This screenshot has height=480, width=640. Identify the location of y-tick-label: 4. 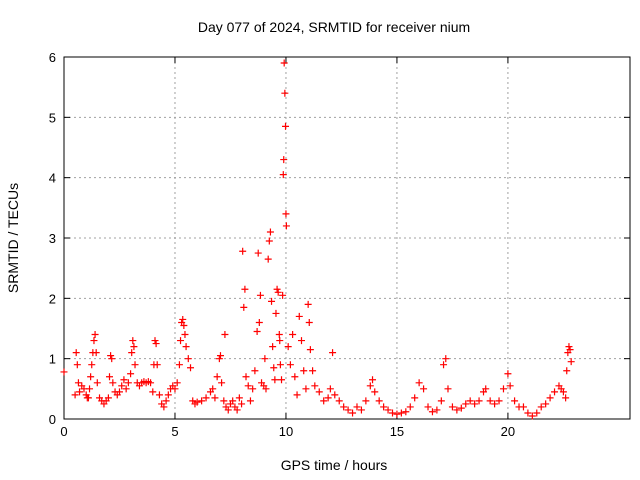
(52, 178).